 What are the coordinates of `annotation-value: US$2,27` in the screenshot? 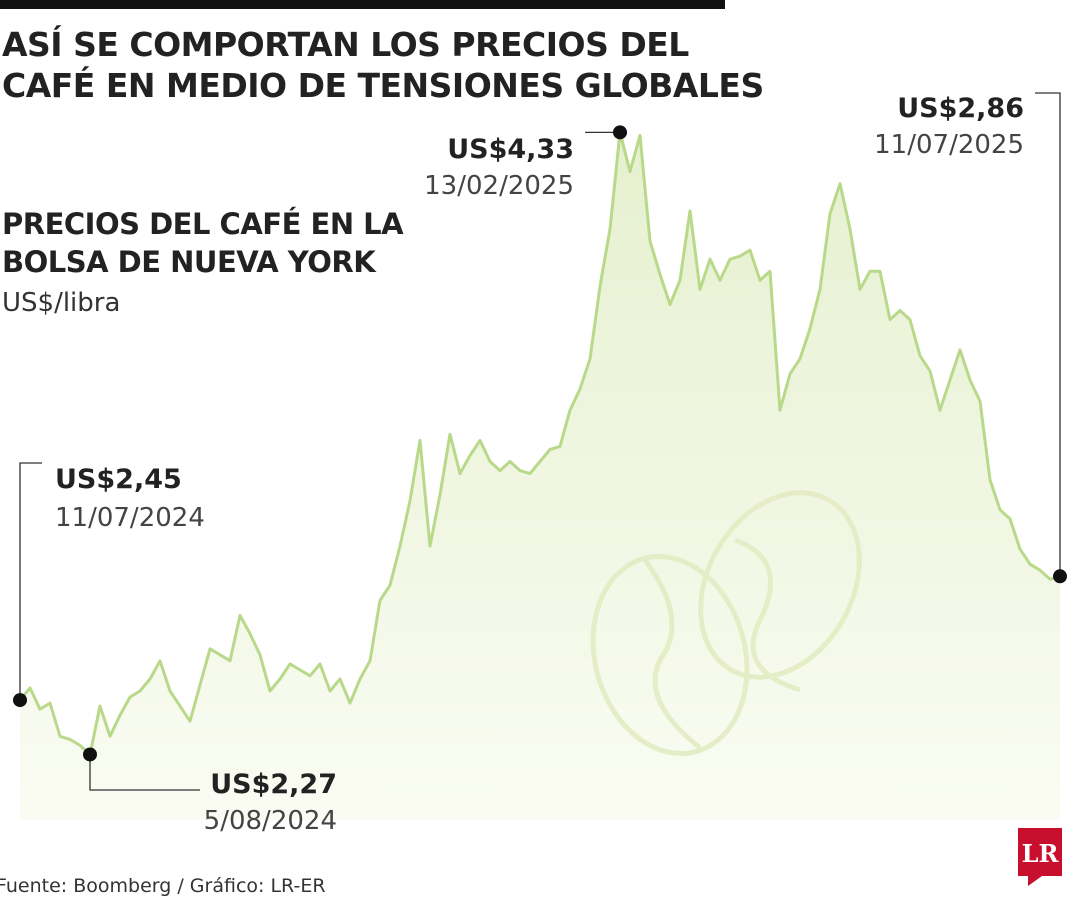 It's located at (273, 784).